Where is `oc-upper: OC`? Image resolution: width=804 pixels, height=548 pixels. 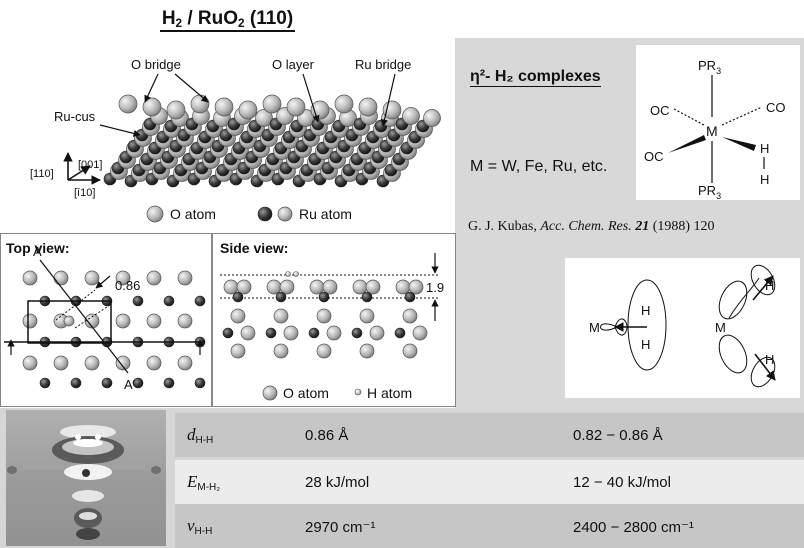
oc-upper: OC is located at coordinates (660, 110).